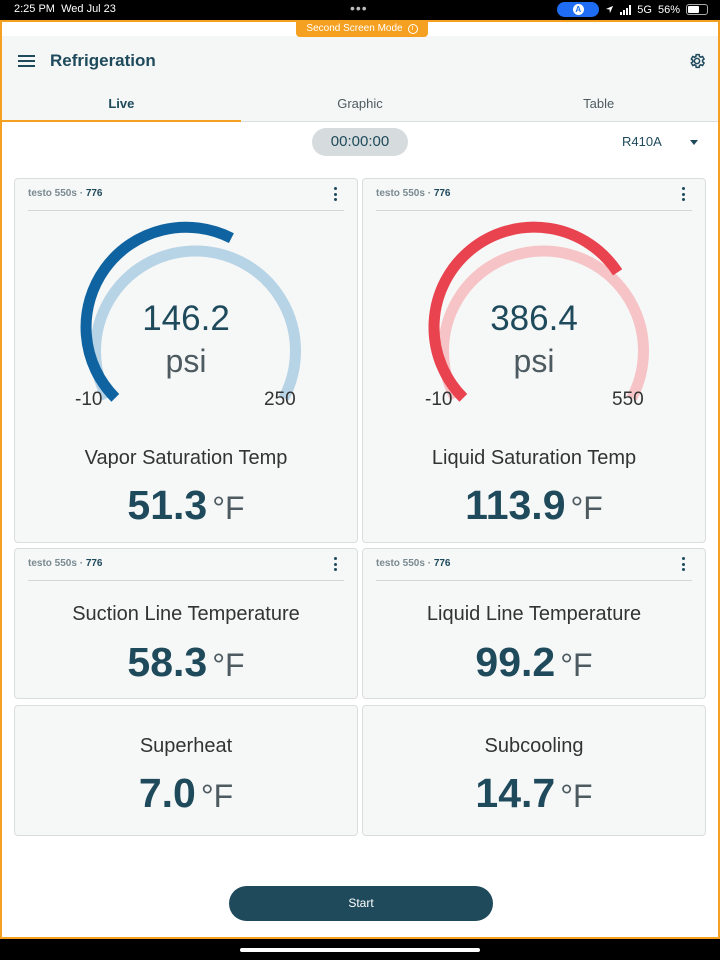  I want to click on measurement-value: 99.2 °F, so click(534, 662).